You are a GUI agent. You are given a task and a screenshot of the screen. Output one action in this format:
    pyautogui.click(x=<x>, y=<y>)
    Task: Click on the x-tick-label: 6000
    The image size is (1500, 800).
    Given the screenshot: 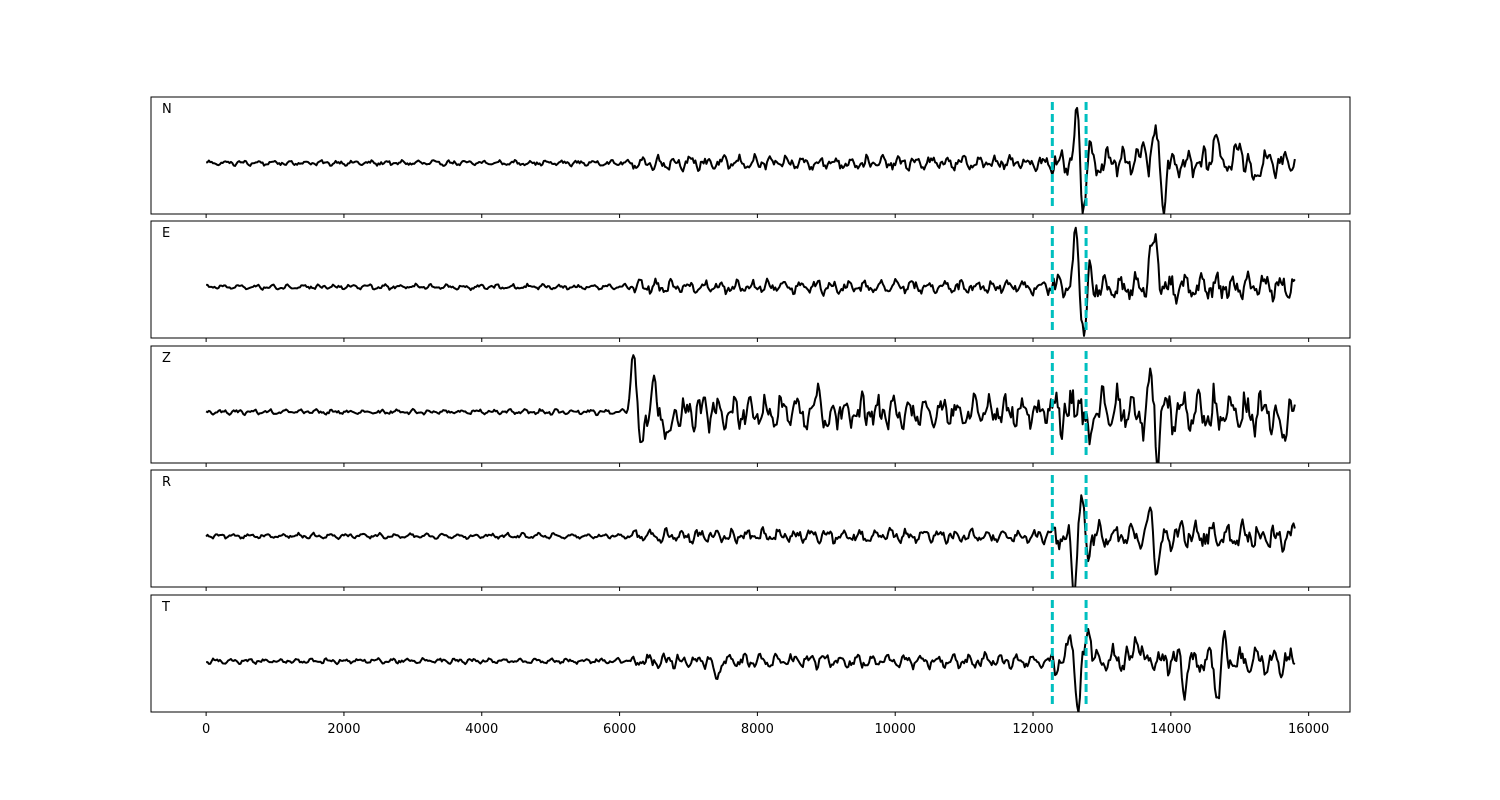 What is the action you would take?
    pyautogui.click(x=619, y=729)
    